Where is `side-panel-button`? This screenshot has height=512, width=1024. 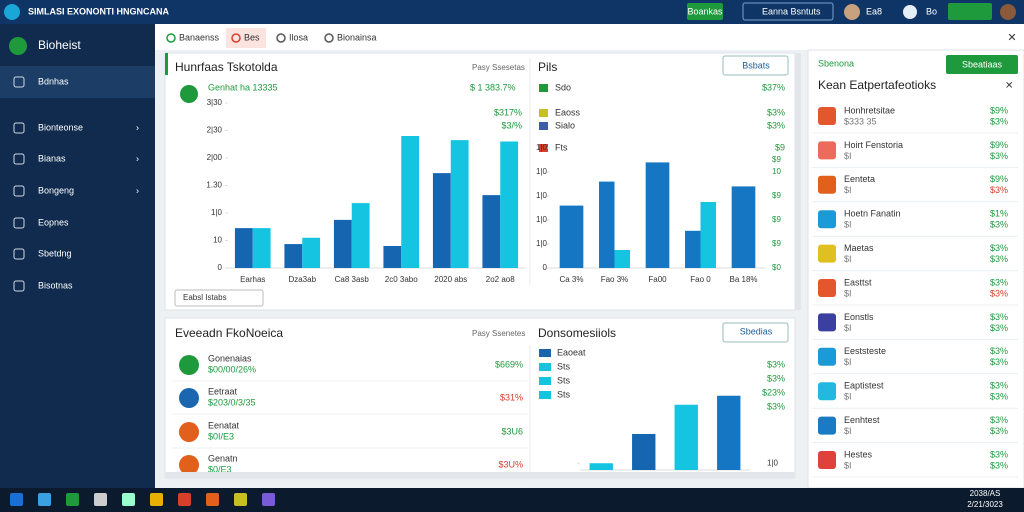
side-panel-button is located at coordinates (982, 64).